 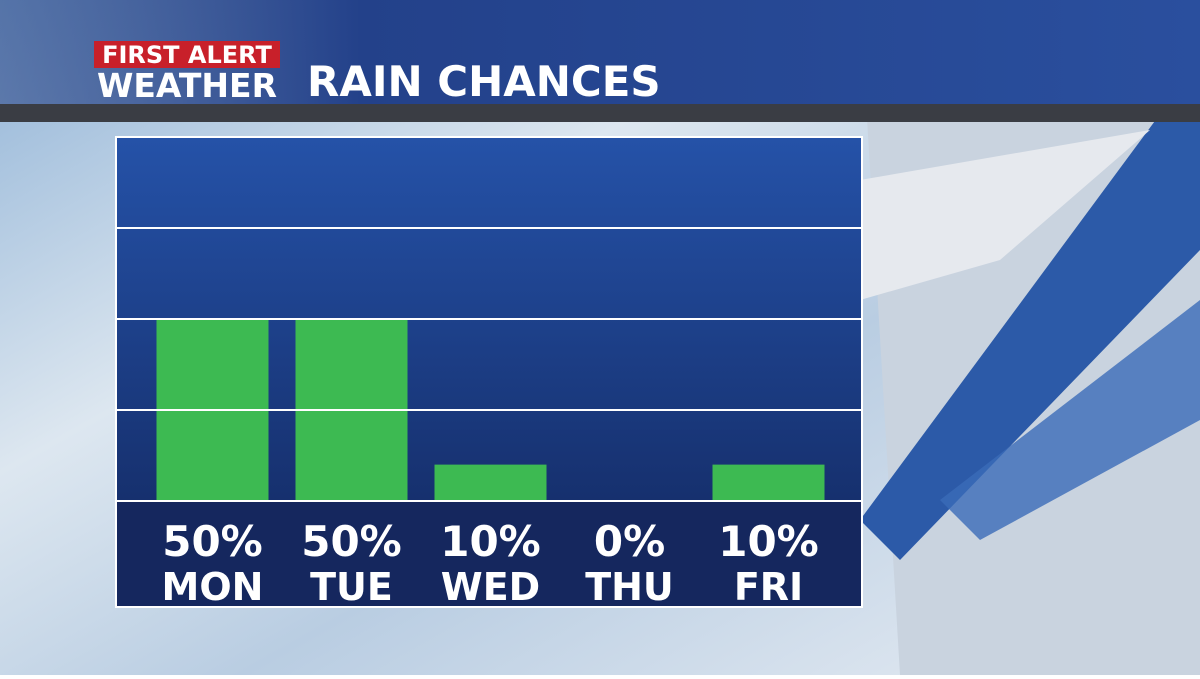 What do you see at coordinates (490, 587) in the screenshot?
I see `x-tick-label: WED` at bounding box center [490, 587].